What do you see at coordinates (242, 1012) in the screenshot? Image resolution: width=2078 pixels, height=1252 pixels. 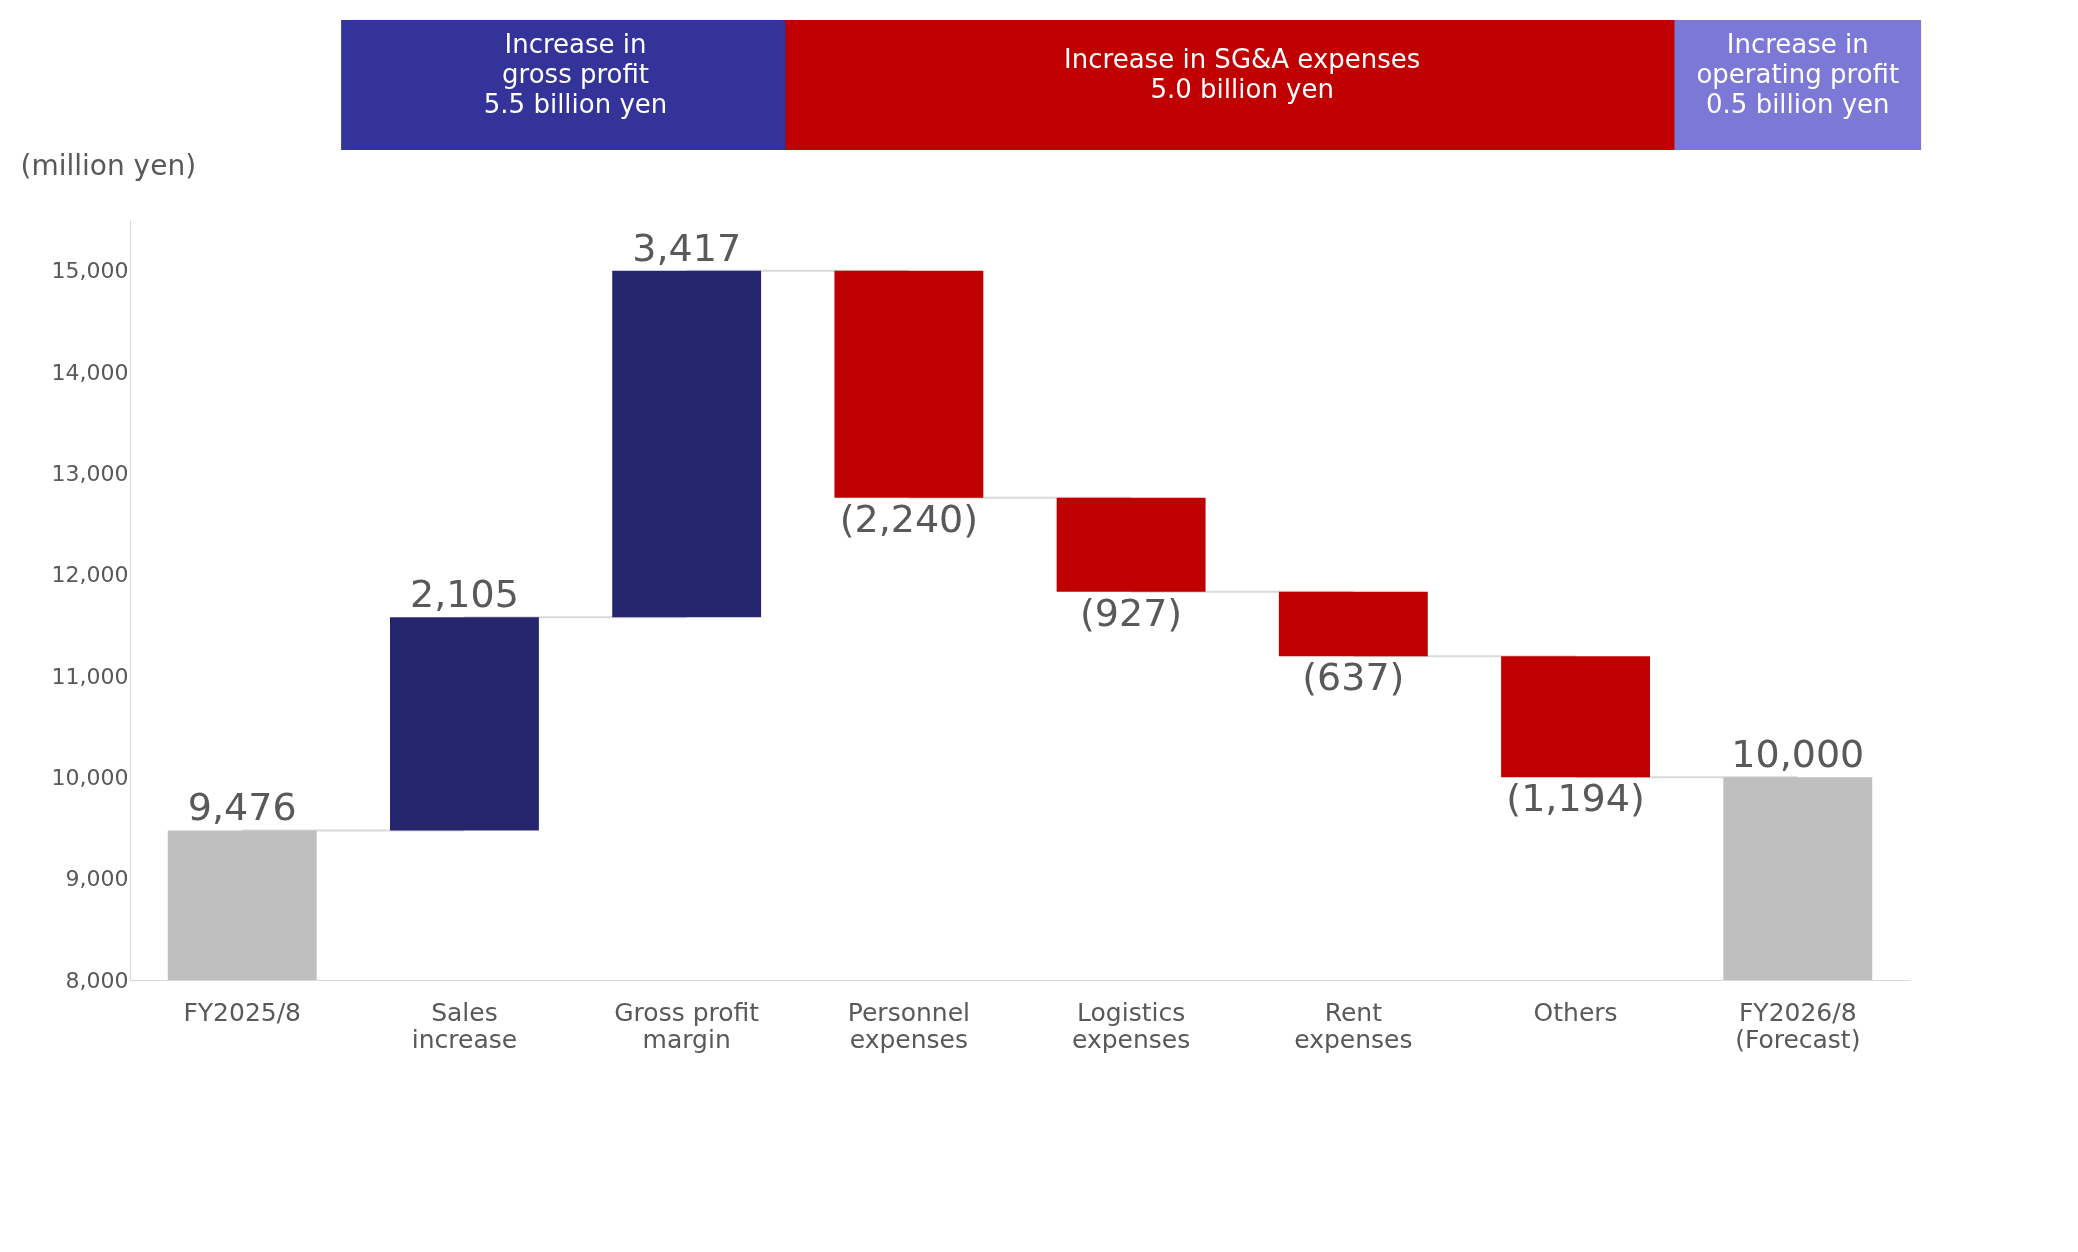 I see `x-tick-label: FY2025/8` at bounding box center [242, 1012].